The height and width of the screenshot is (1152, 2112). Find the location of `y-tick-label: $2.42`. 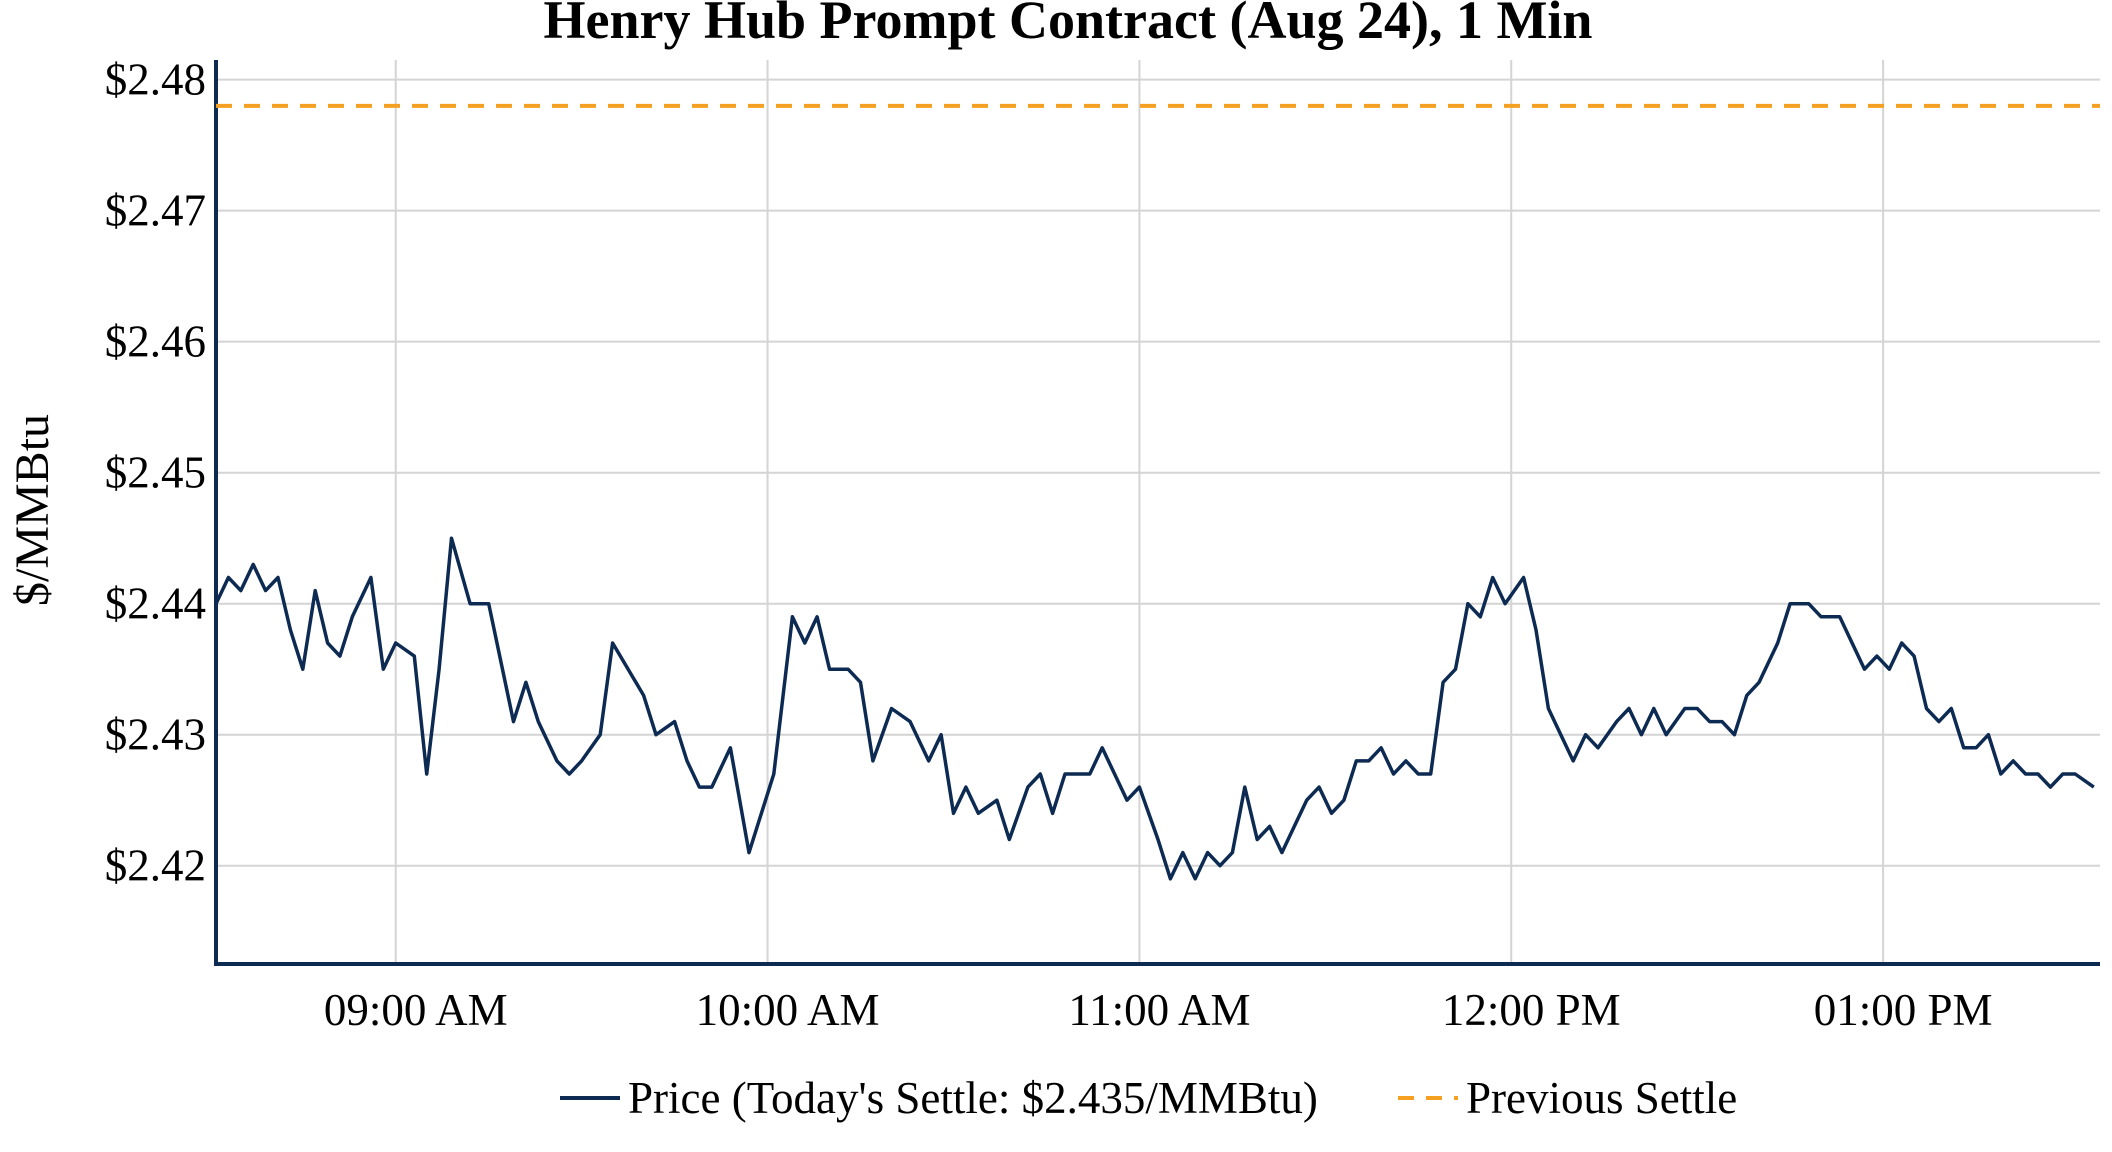

y-tick-label: $2.42 is located at coordinates (155, 866).